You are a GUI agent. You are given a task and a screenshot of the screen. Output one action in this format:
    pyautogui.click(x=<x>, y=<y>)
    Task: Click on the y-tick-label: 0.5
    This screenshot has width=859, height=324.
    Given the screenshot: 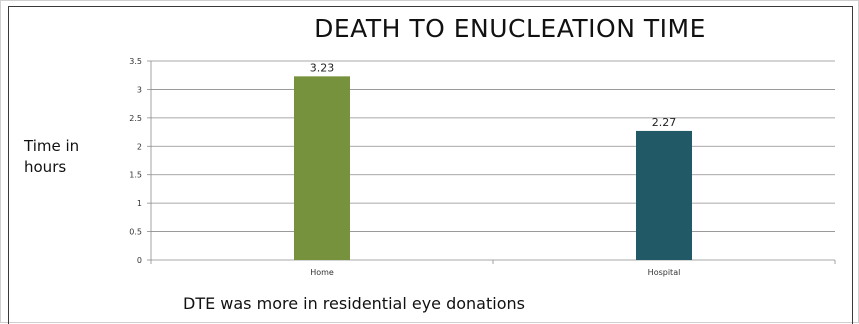 What is the action you would take?
    pyautogui.click(x=135, y=232)
    